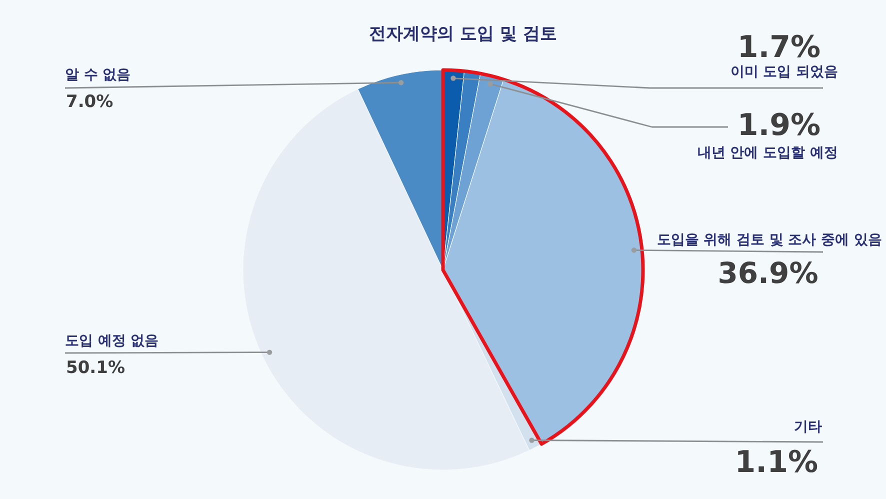 The image size is (886, 499). Describe the element at coordinates (776, 462) in the screenshot. I see `data-label: 1.1%` at that location.